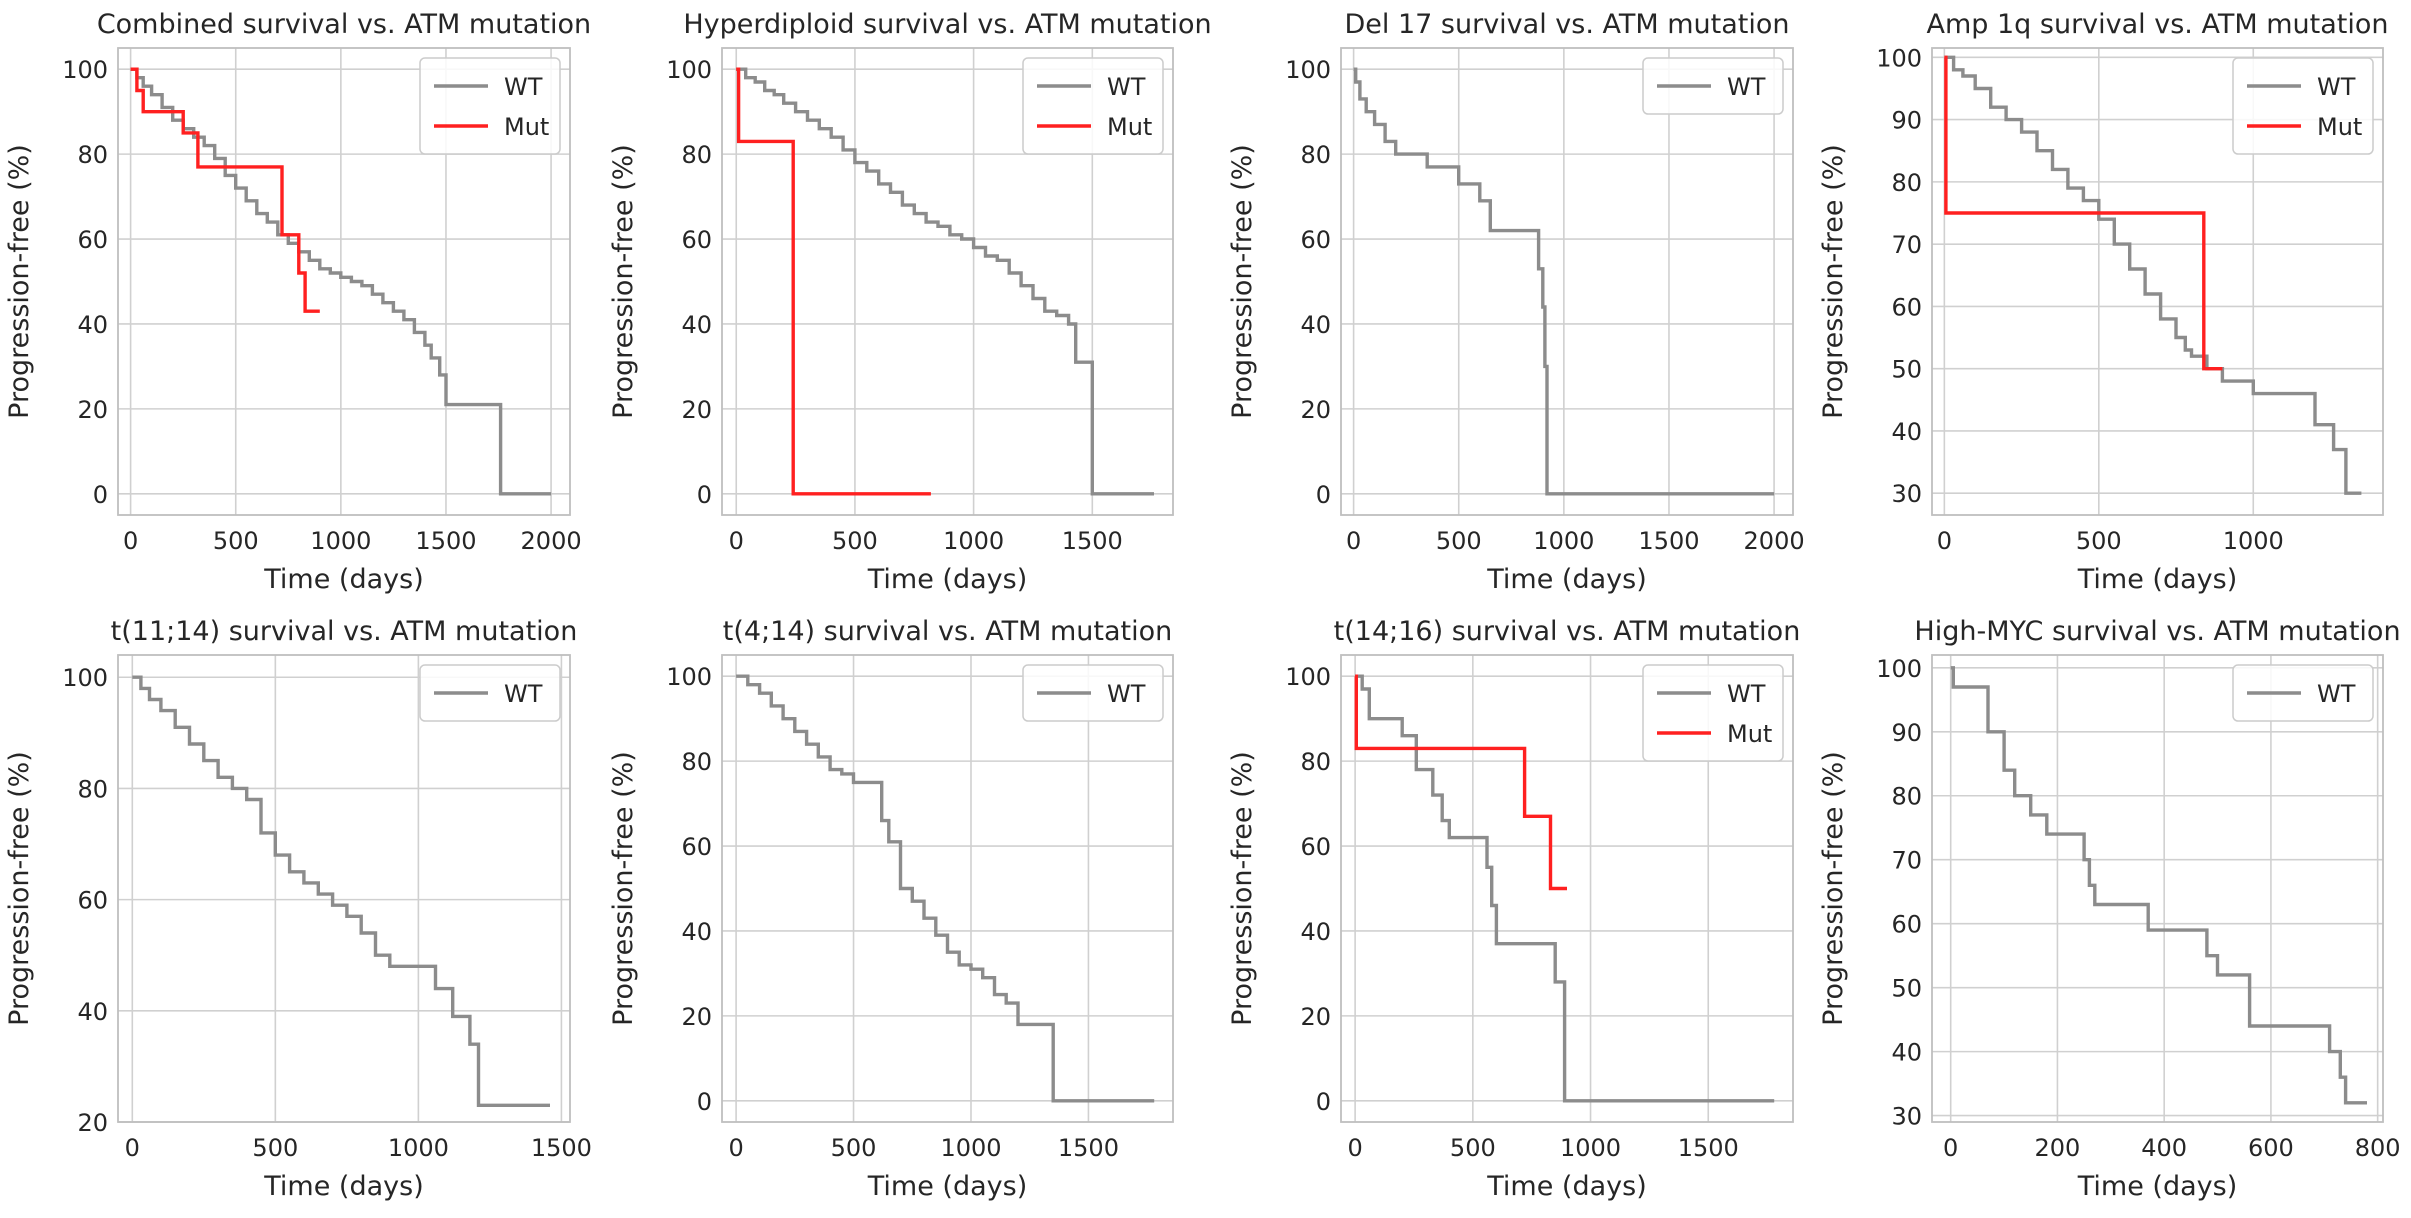 Image resolution: width=2411 pixels, height=1218 pixels. I want to click on panel-8-x-axis-label: Time (days), so click(2157, 1186).